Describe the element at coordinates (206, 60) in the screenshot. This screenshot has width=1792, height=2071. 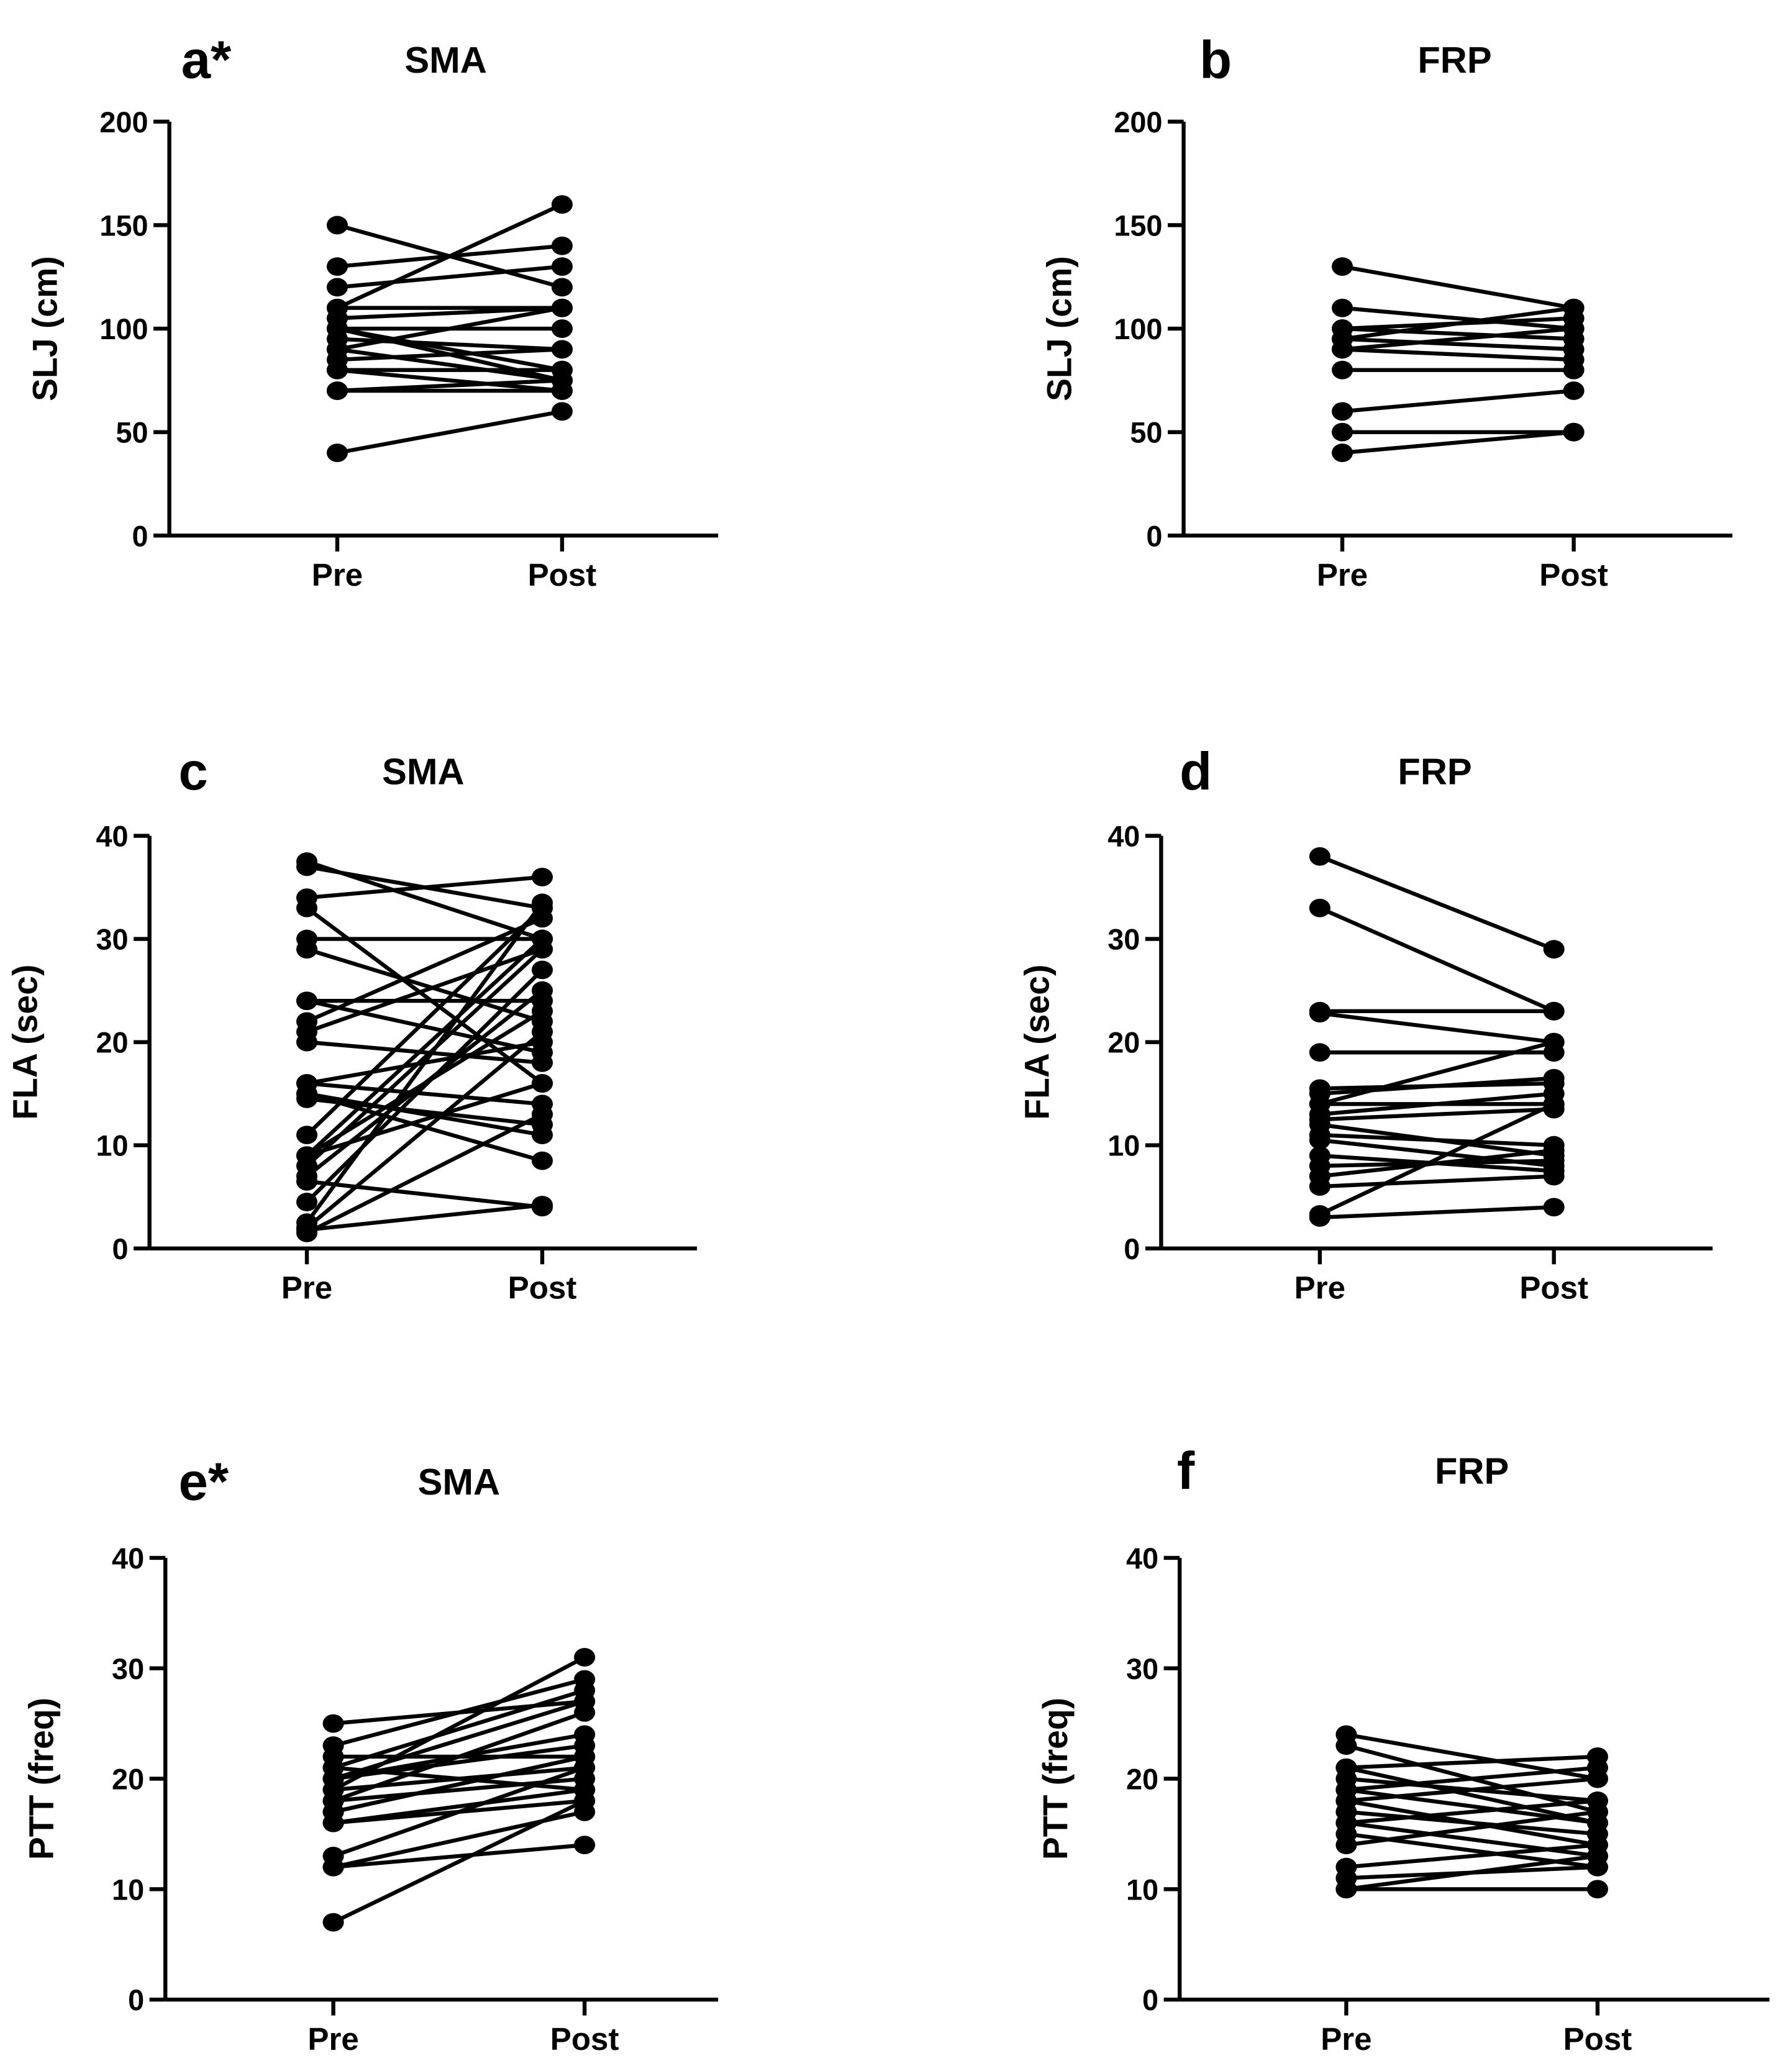
I see `panel-label: a*` at that location.